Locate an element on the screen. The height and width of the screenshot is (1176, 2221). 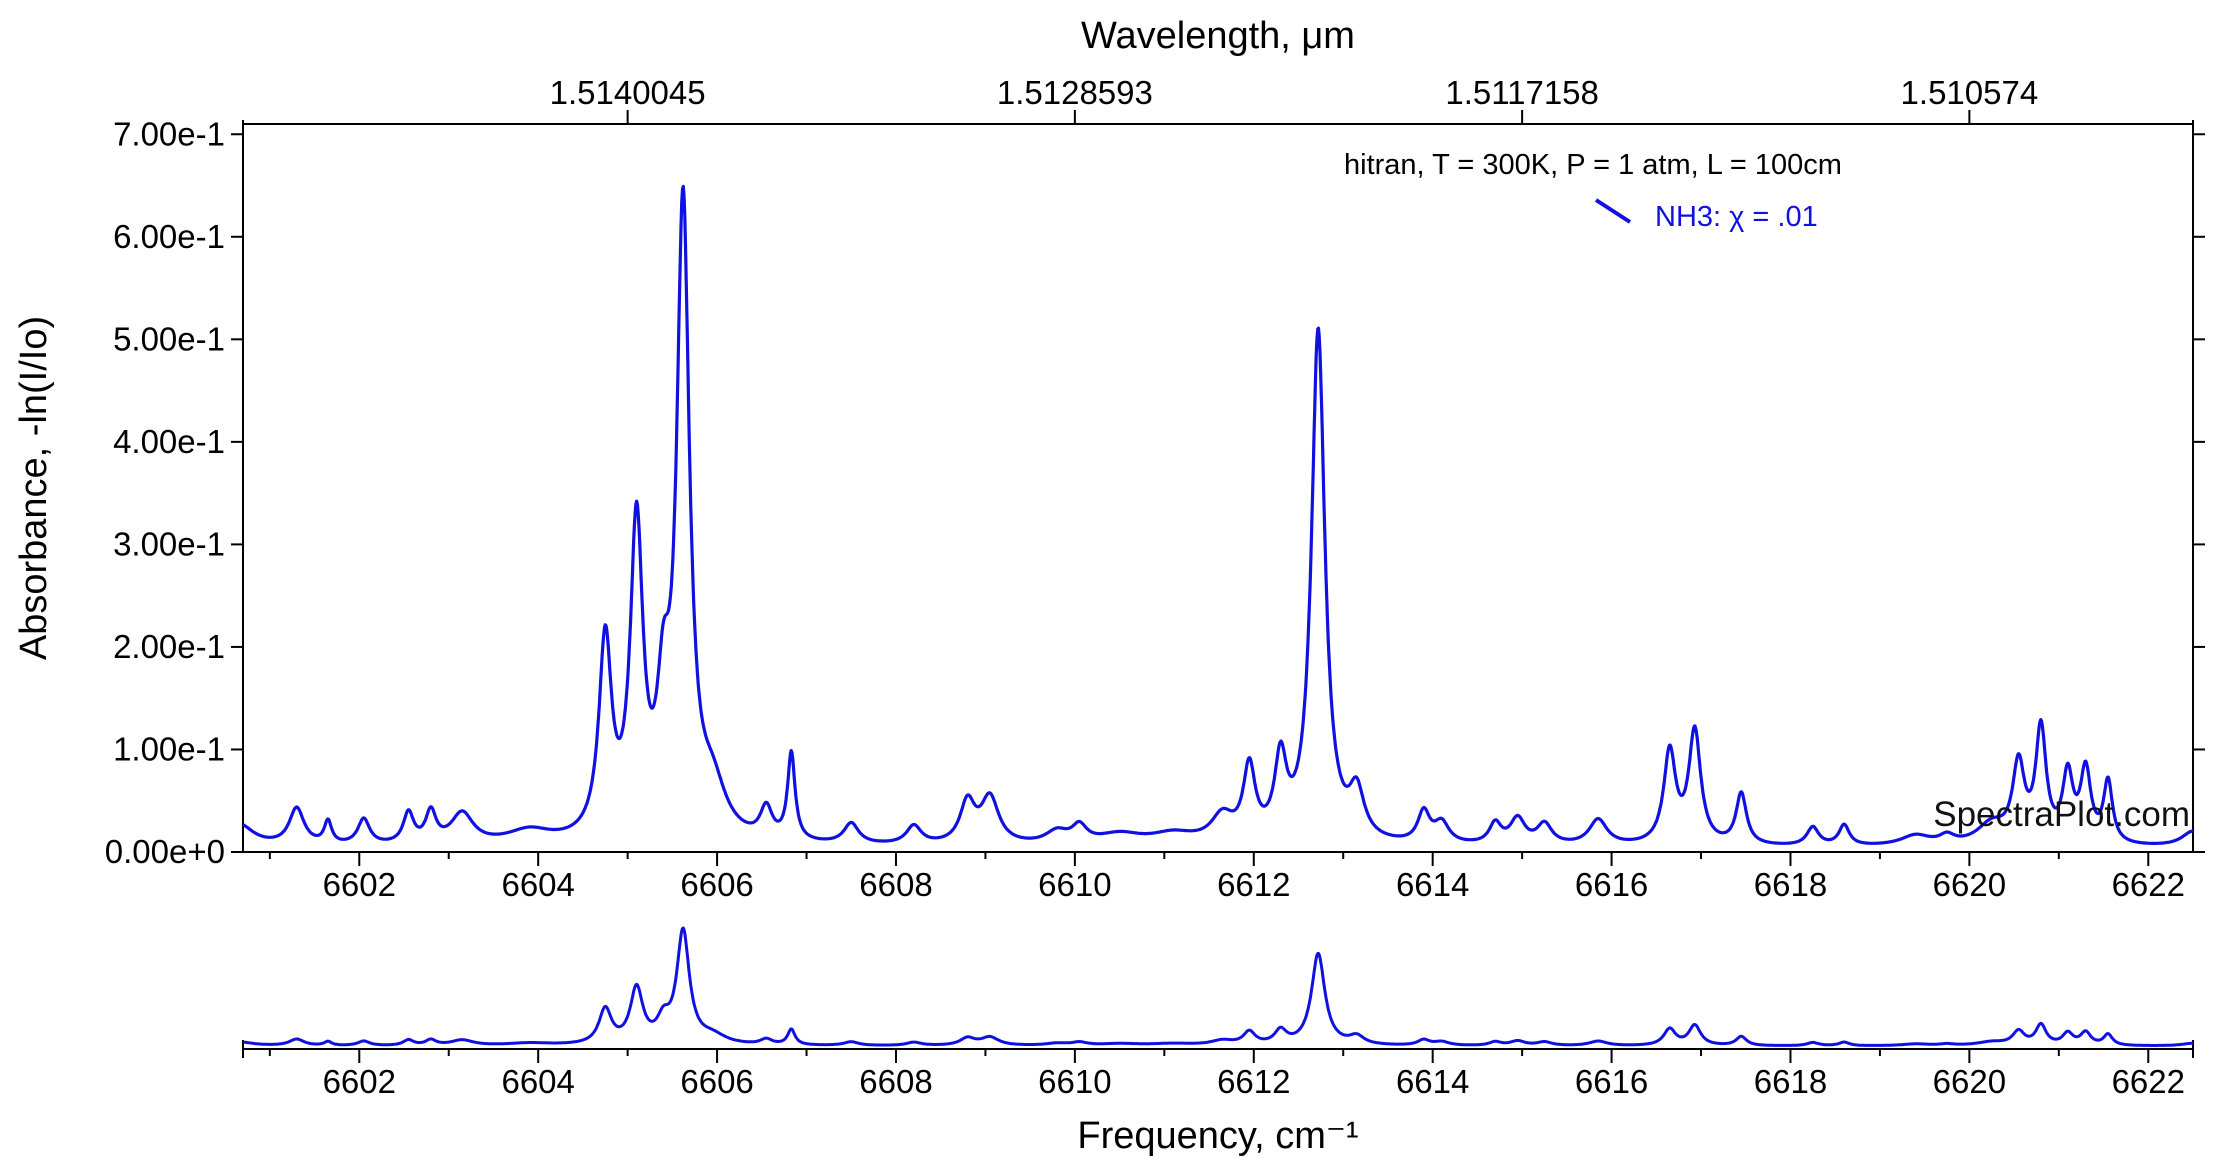
y-axis-title: Absorbance, -ln(I/Io) is located at coordinates (34, 488).